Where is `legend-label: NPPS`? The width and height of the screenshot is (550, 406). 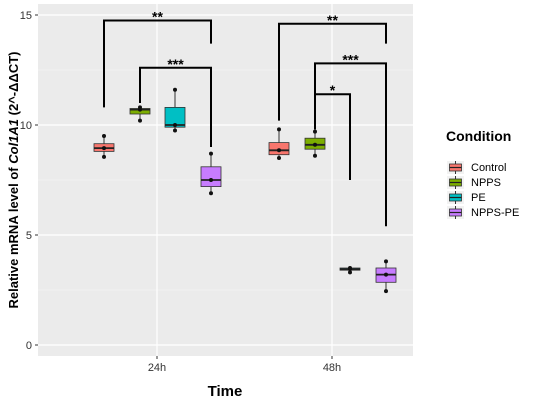 legend-label: NPPS is located at coordinates (486, 183).